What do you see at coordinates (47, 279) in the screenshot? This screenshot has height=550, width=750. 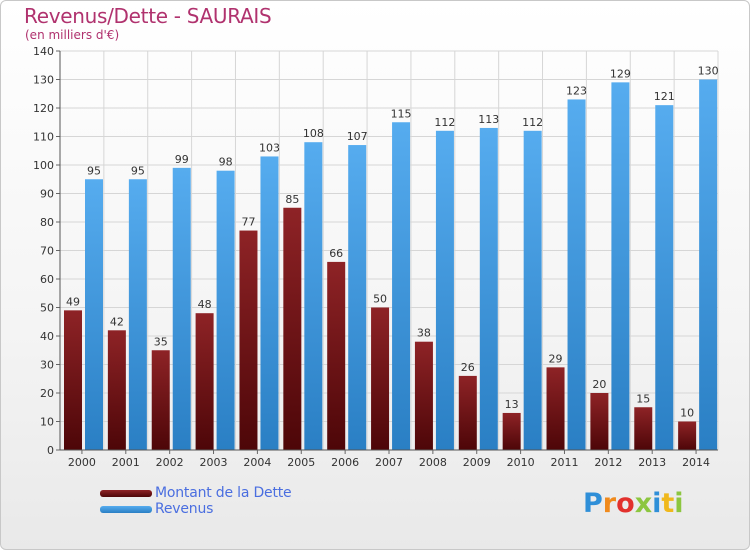 I see `y-tick-label: 60` at bounding box center [47, 279].